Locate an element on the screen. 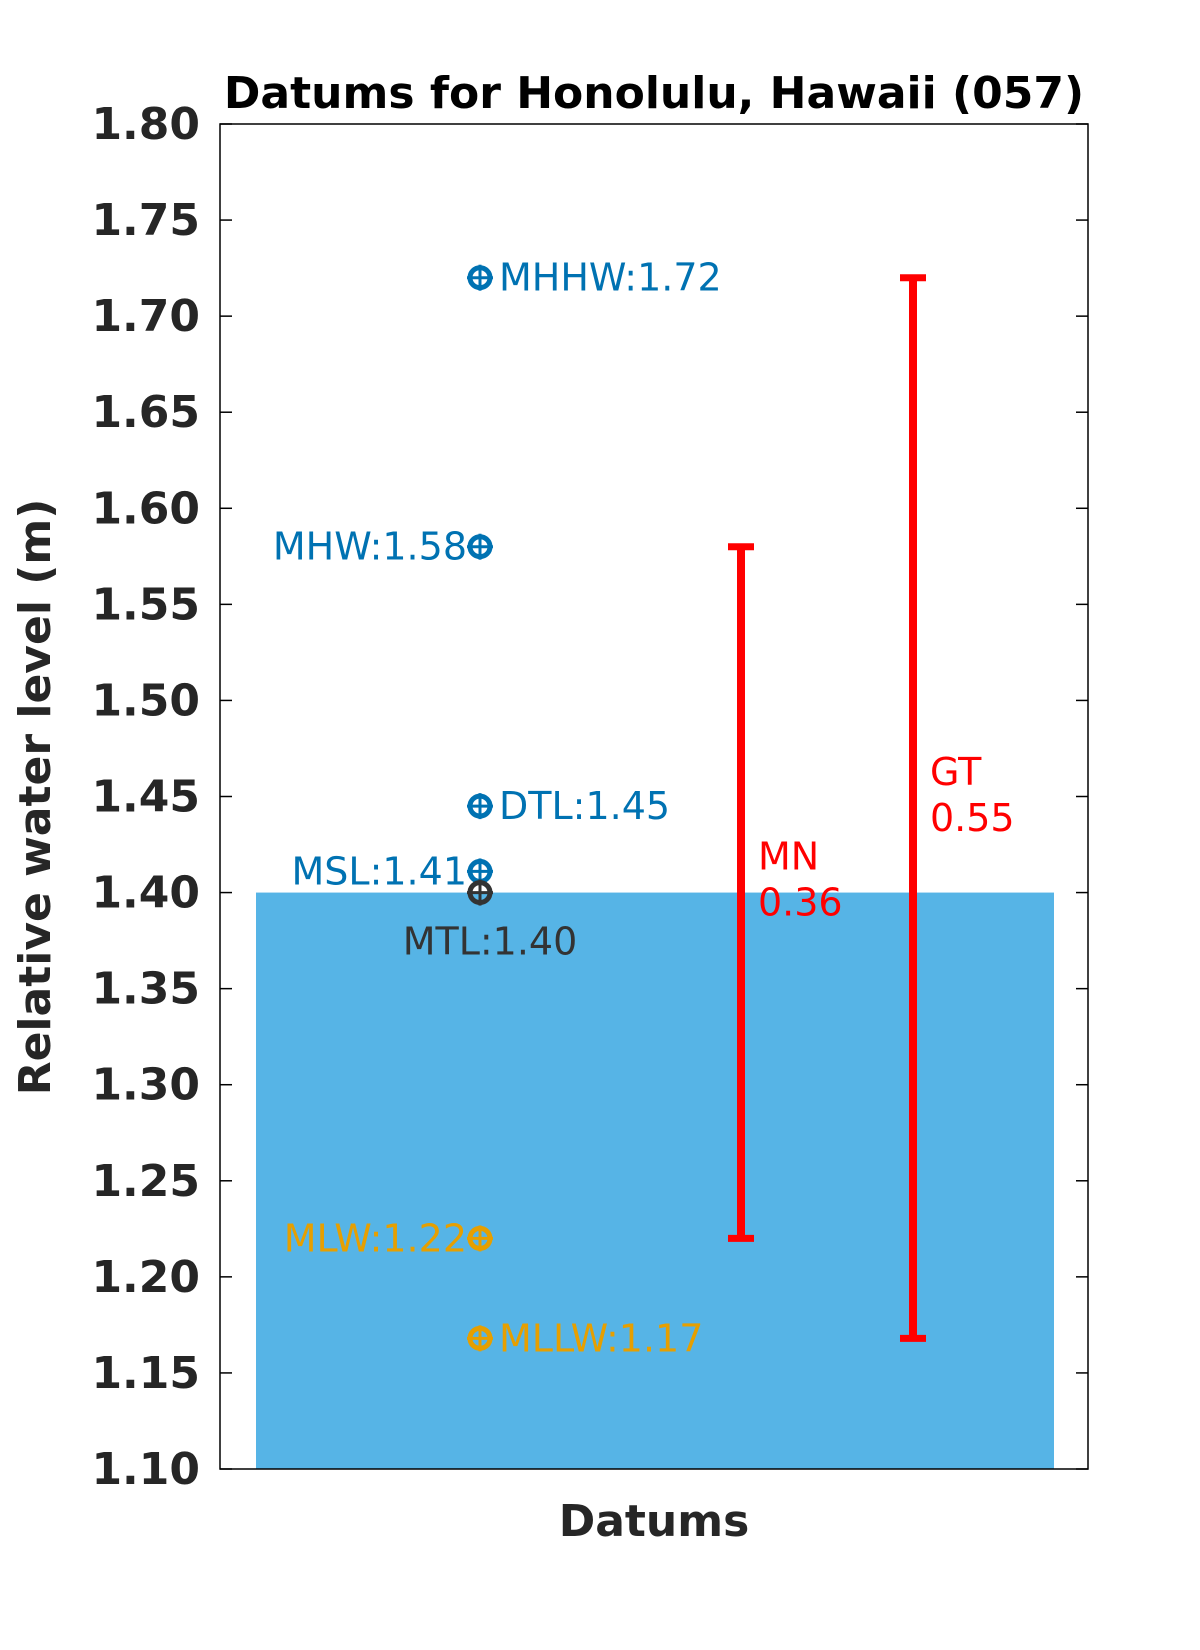  y-tick-label: 1.20 is located at coordinates (145, 1277).